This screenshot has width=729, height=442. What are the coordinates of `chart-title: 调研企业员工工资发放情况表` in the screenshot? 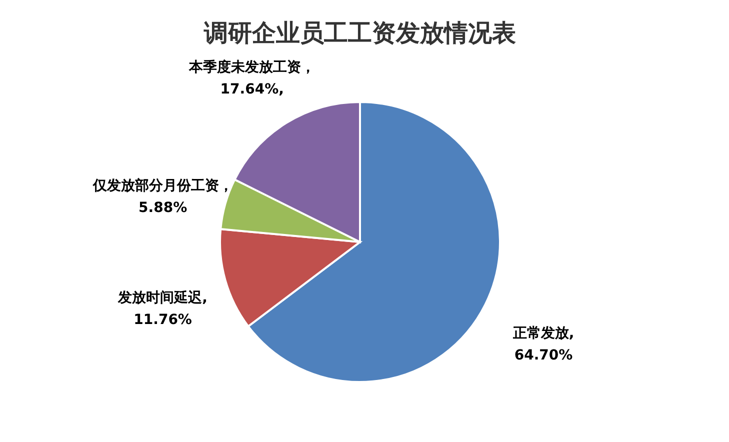 It's located at (359, 32).